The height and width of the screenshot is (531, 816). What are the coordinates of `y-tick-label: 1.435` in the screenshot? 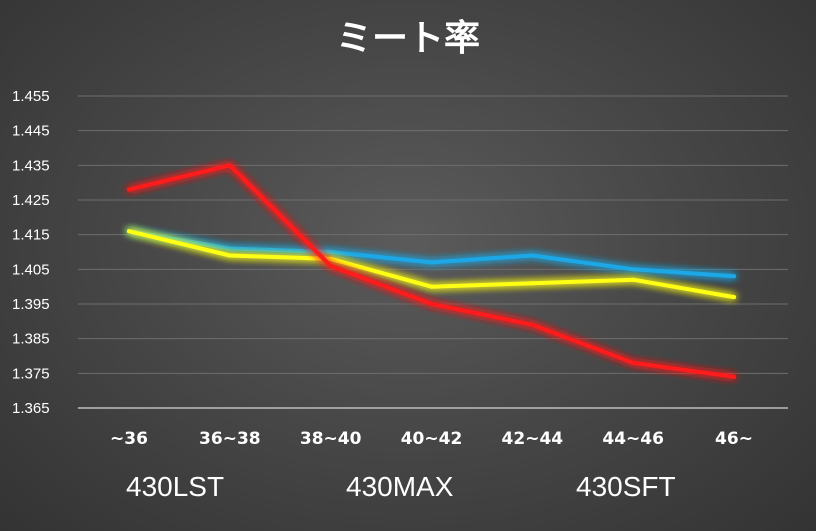 It's located at (31, 165).